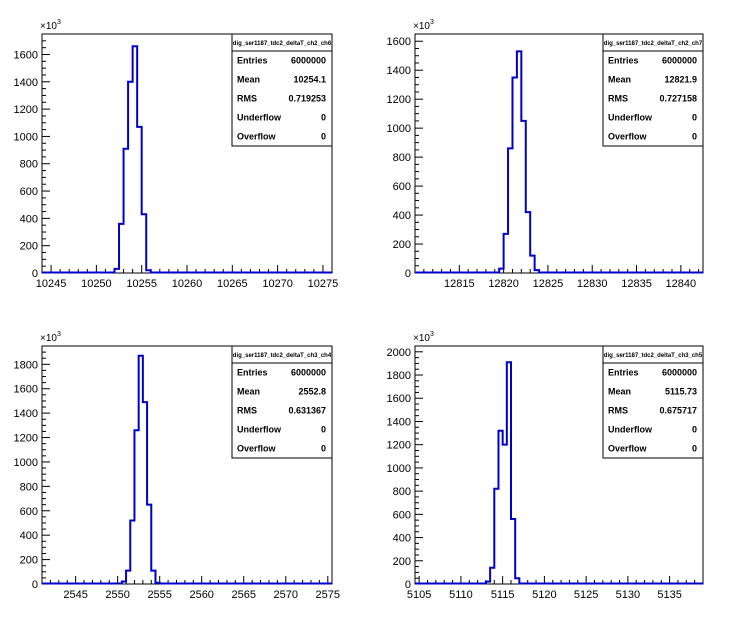  Describe the element at coordinates (309, 80) in the screenshot. I see `stat-value: 10254.1` at that location.